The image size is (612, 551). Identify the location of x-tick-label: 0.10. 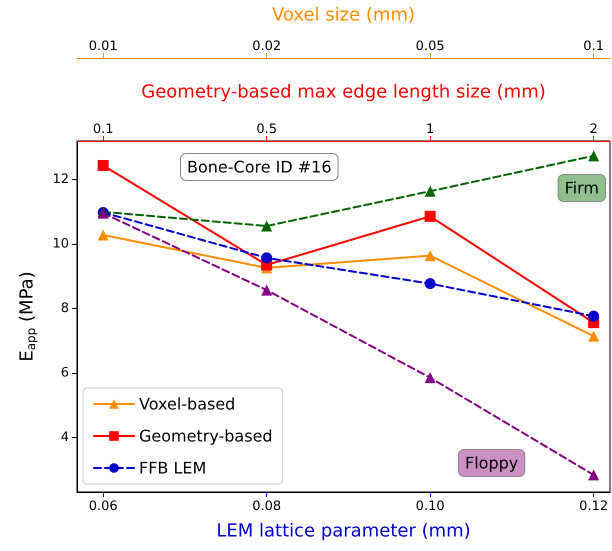
(430, 506).